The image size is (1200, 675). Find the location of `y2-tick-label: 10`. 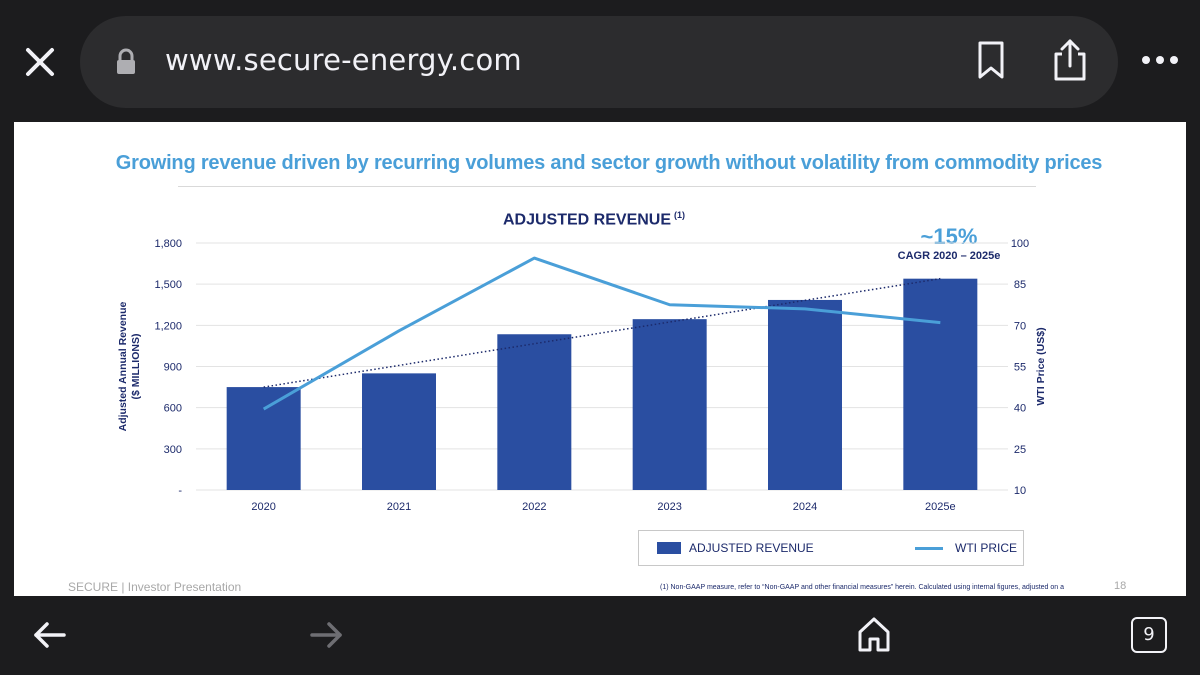

y2-tick-label: 10 is located at coordinates (1020, 491).